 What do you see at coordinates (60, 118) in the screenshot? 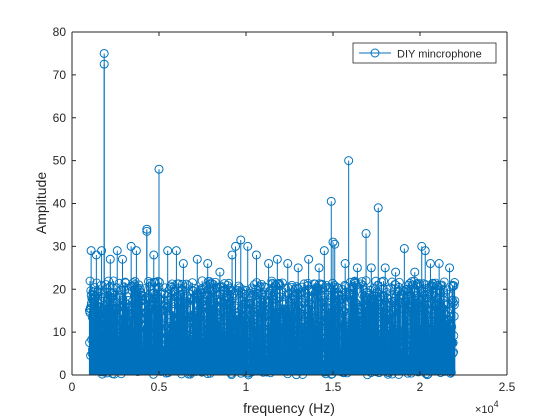
I see `y-tick-label: 60` at bounding box center [60, 118].